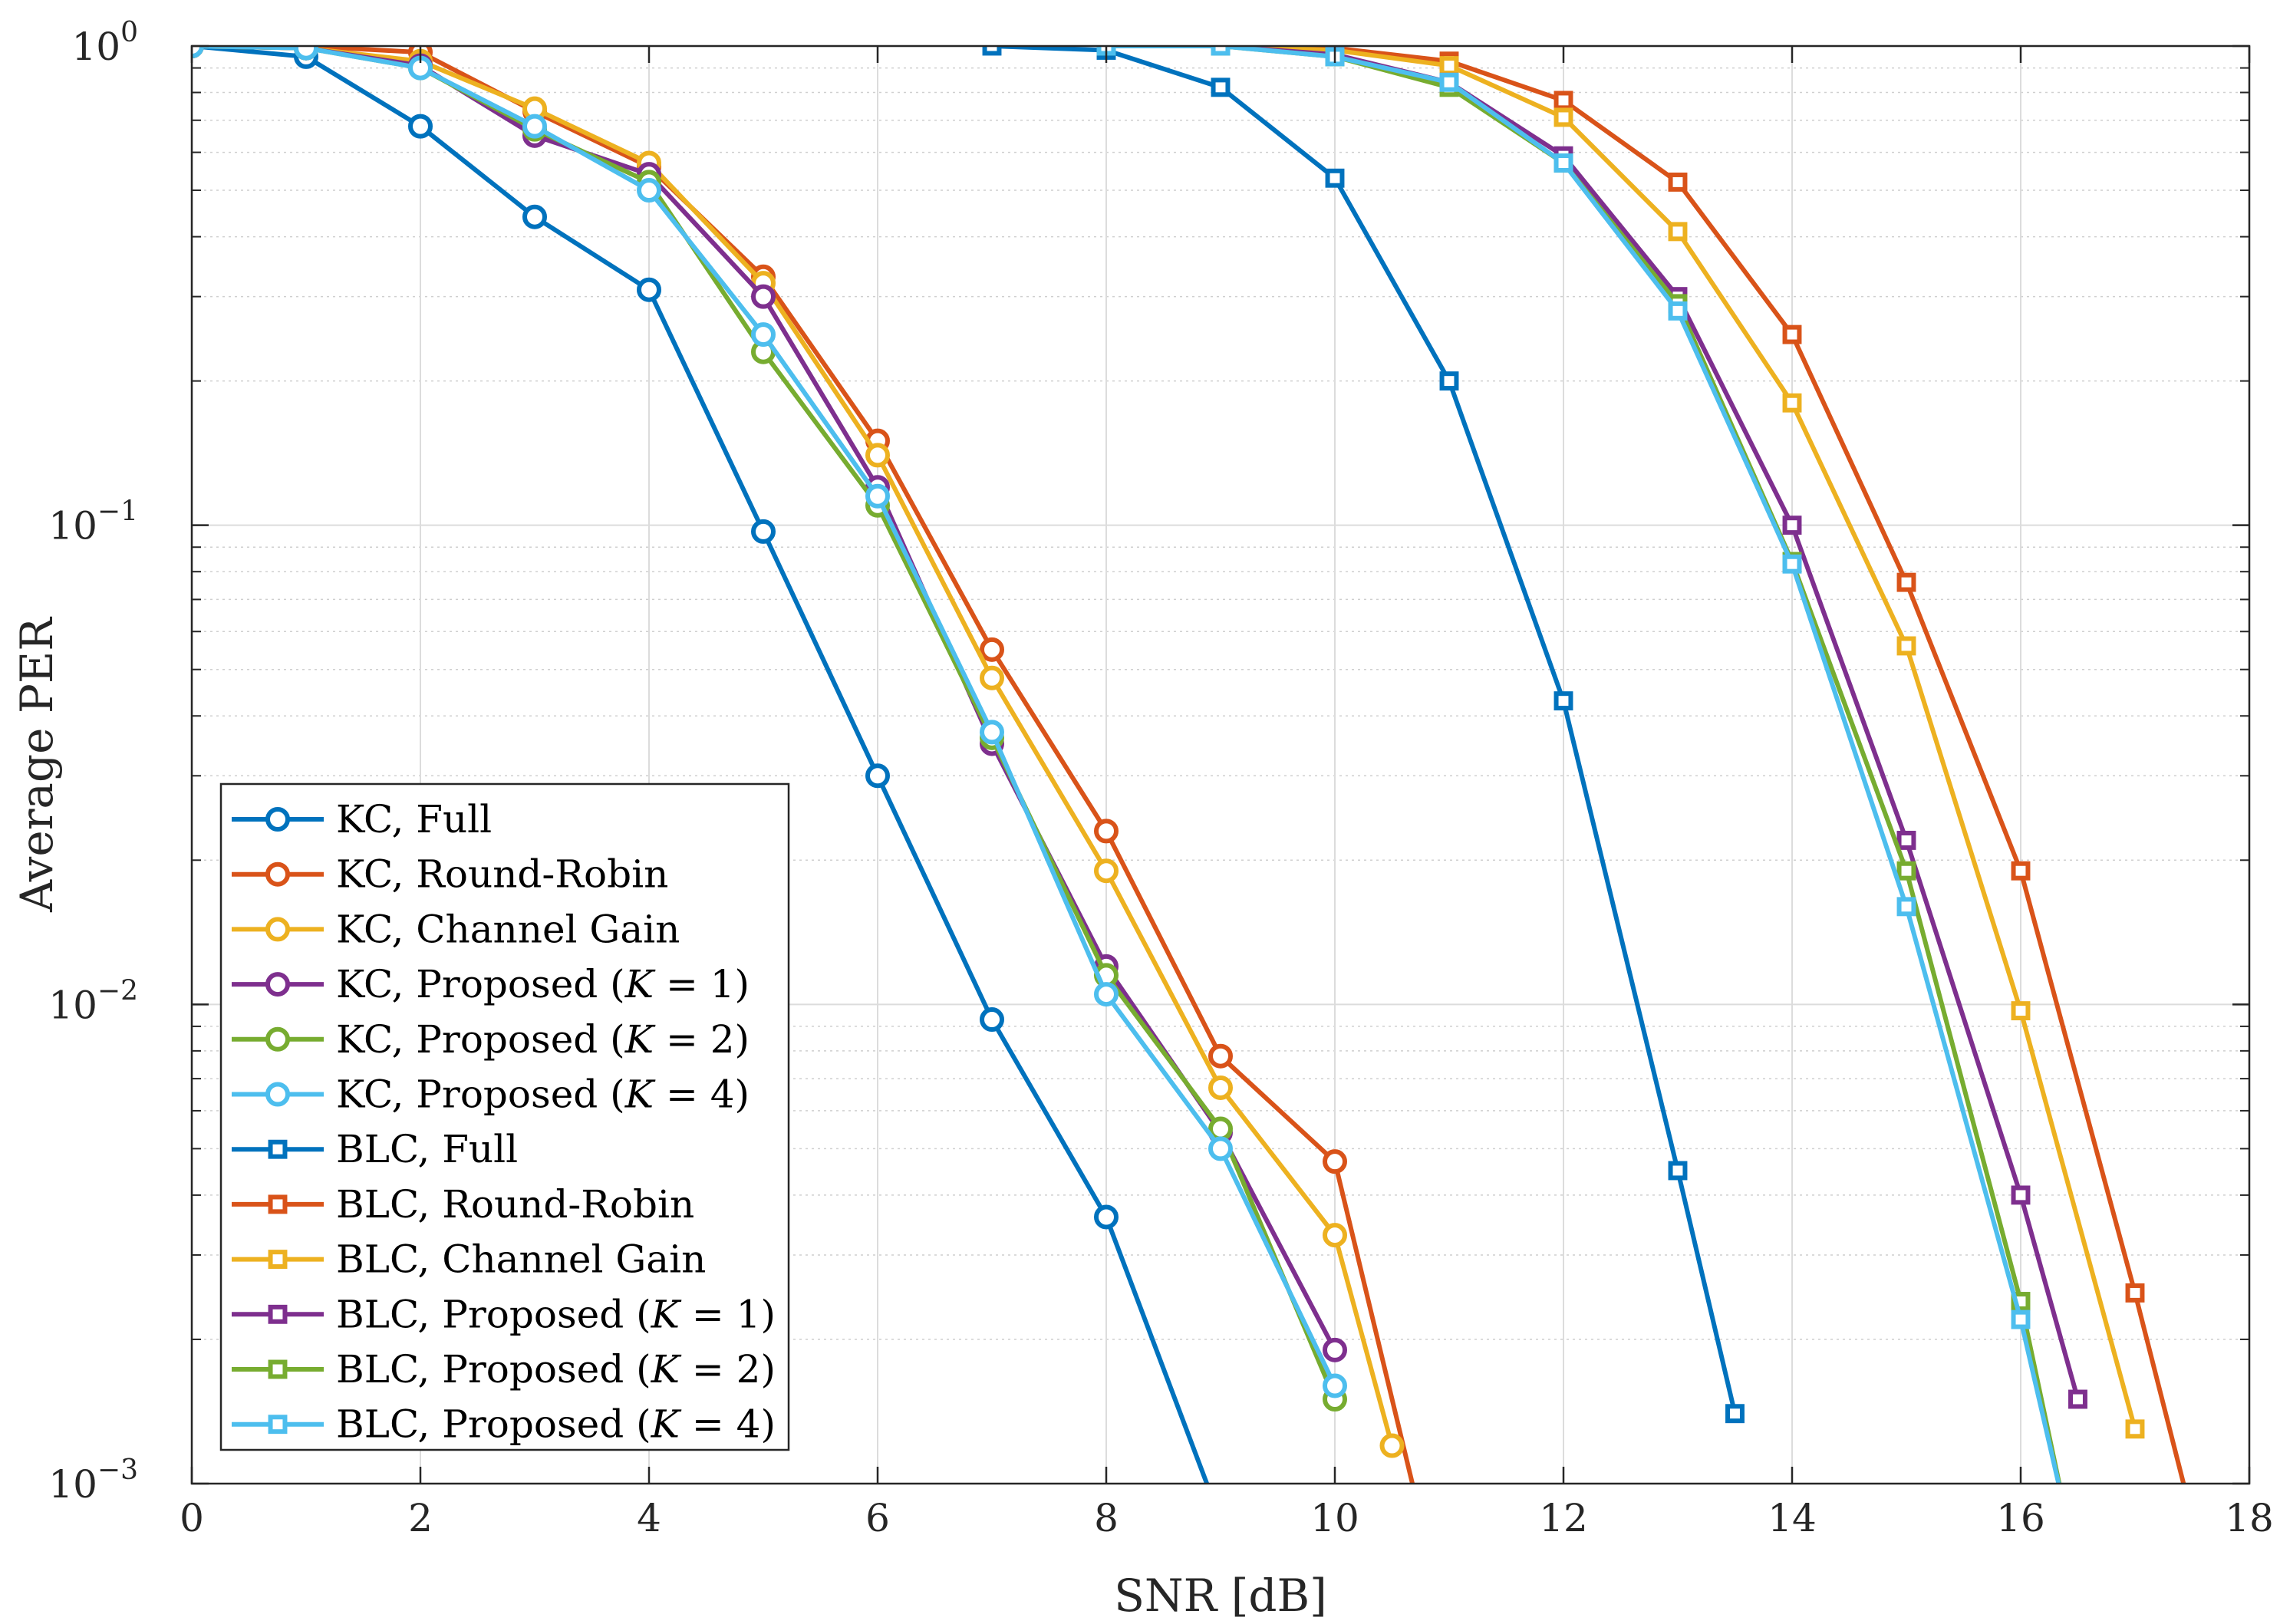  What do you see at coordinates (877, 1518) in the screenshot?
I see `x-tick-label: 6` at bounding box center [877, 1518].